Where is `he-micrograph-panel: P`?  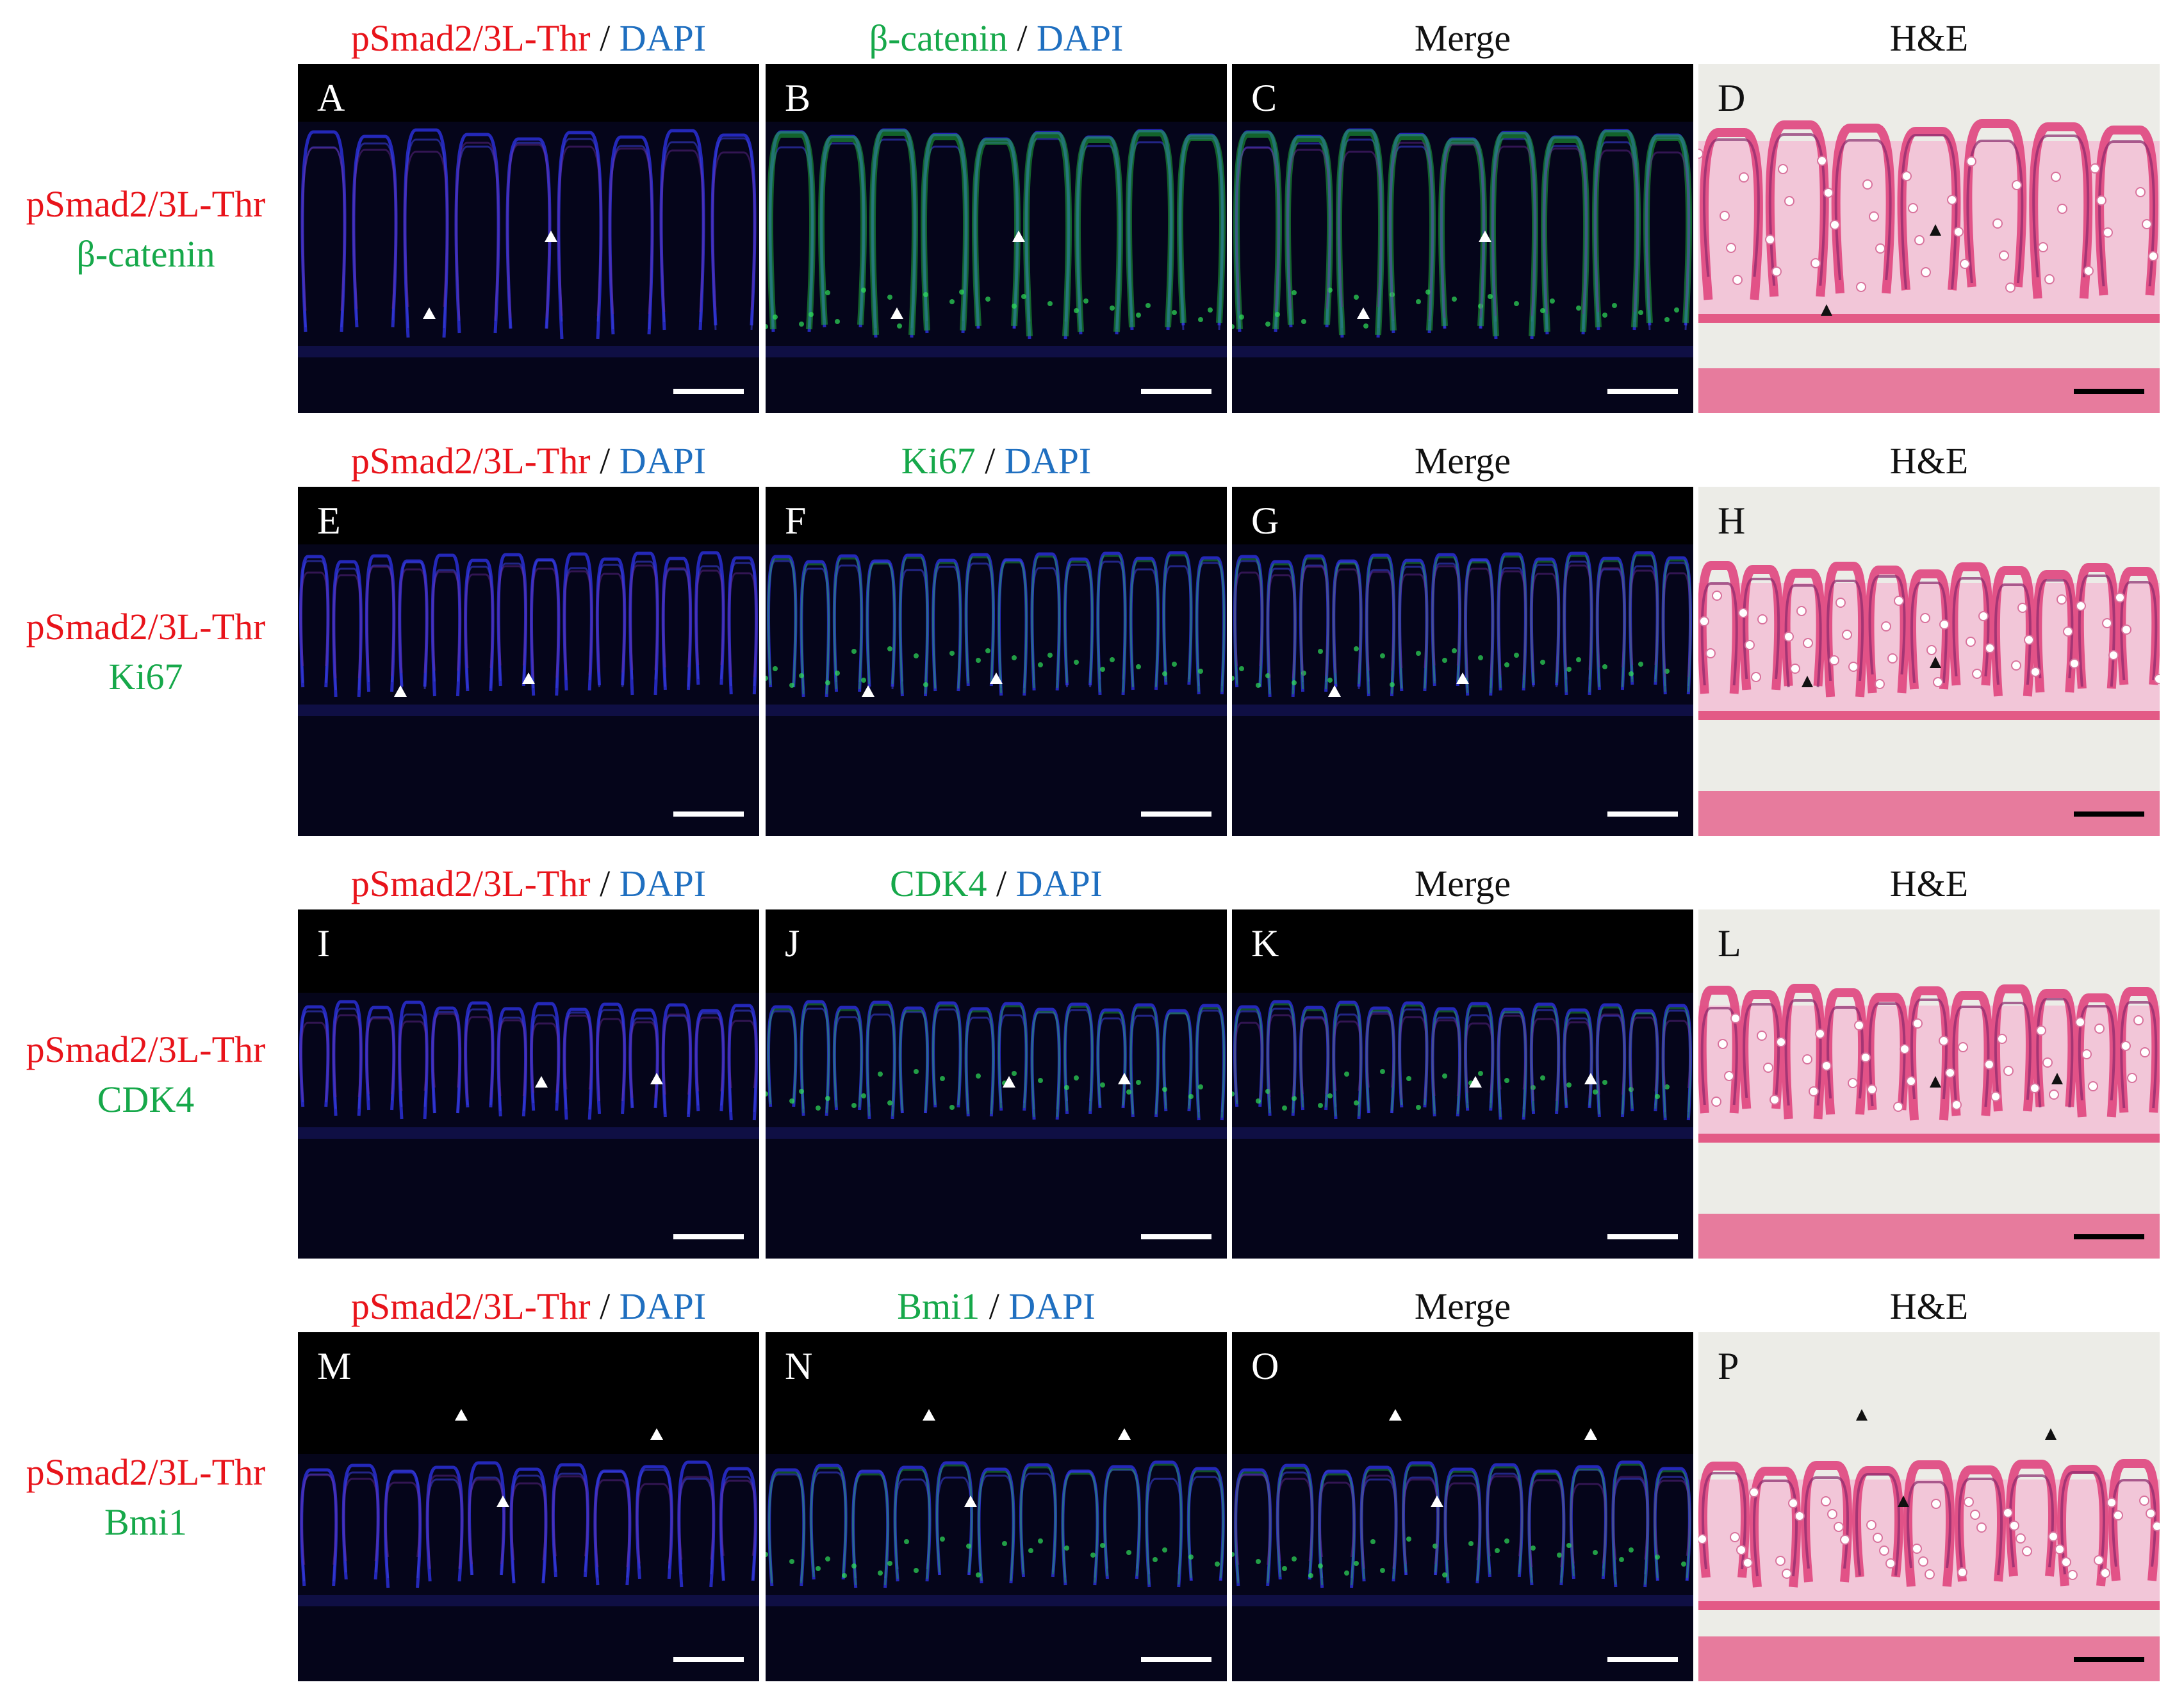
he-micrograph-panel: P is located at coordinates (1929, 1507).